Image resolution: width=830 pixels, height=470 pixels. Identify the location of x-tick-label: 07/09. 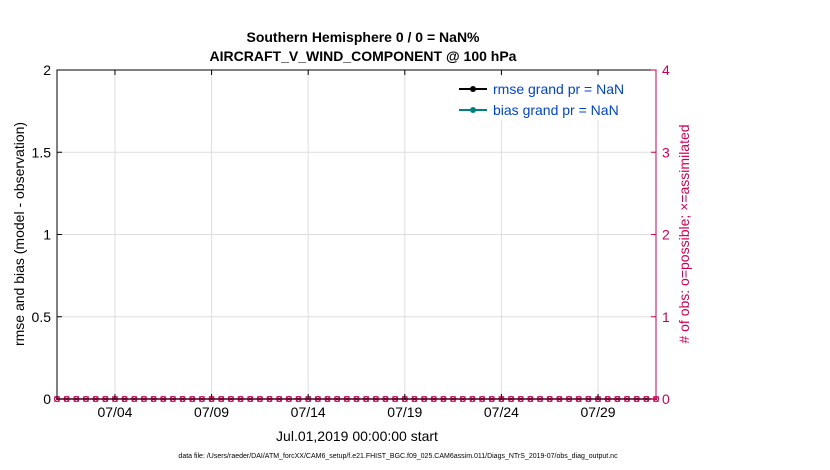
(211, 412).